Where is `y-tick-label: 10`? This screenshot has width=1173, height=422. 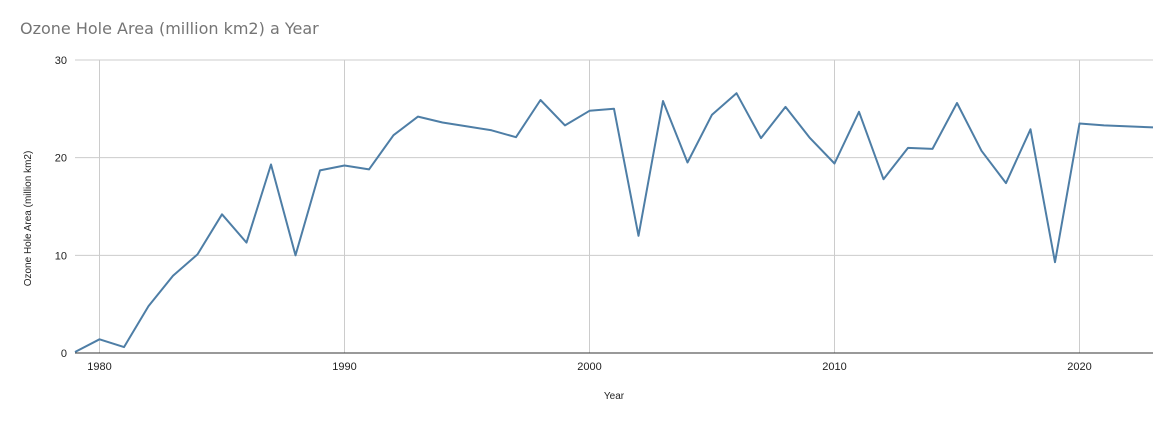 y-tick-label: 10 is located at coordinates (61, 256).